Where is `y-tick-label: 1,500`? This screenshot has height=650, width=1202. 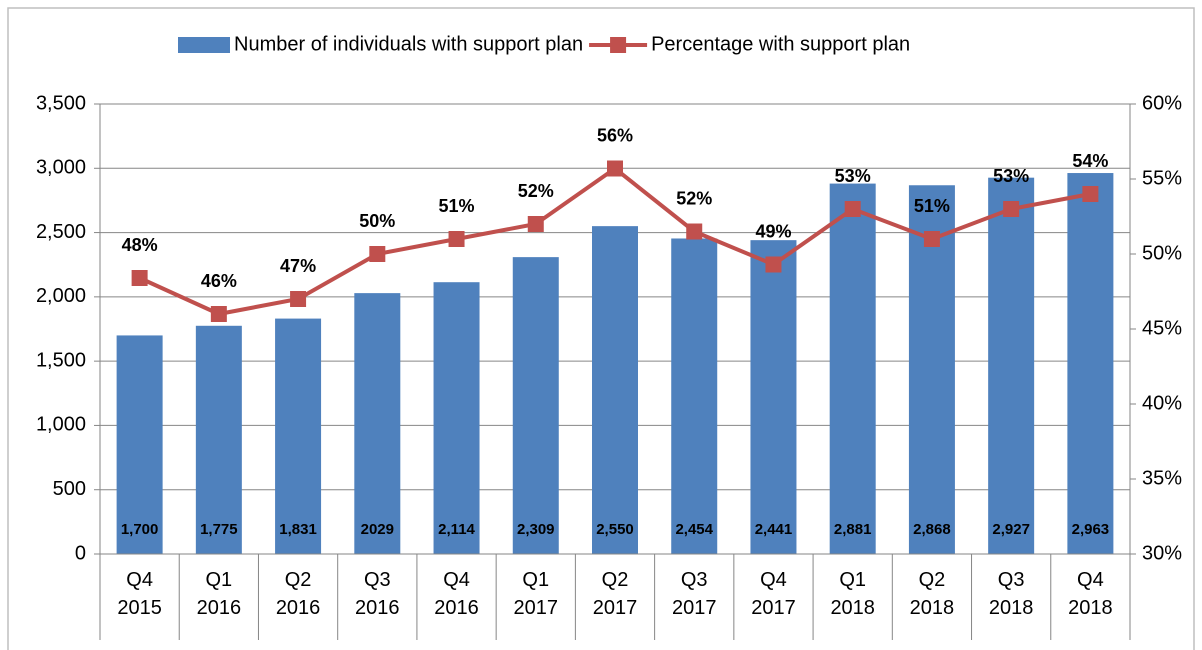
y-tick-label: 1,500 is located at coordinates (61, 360).